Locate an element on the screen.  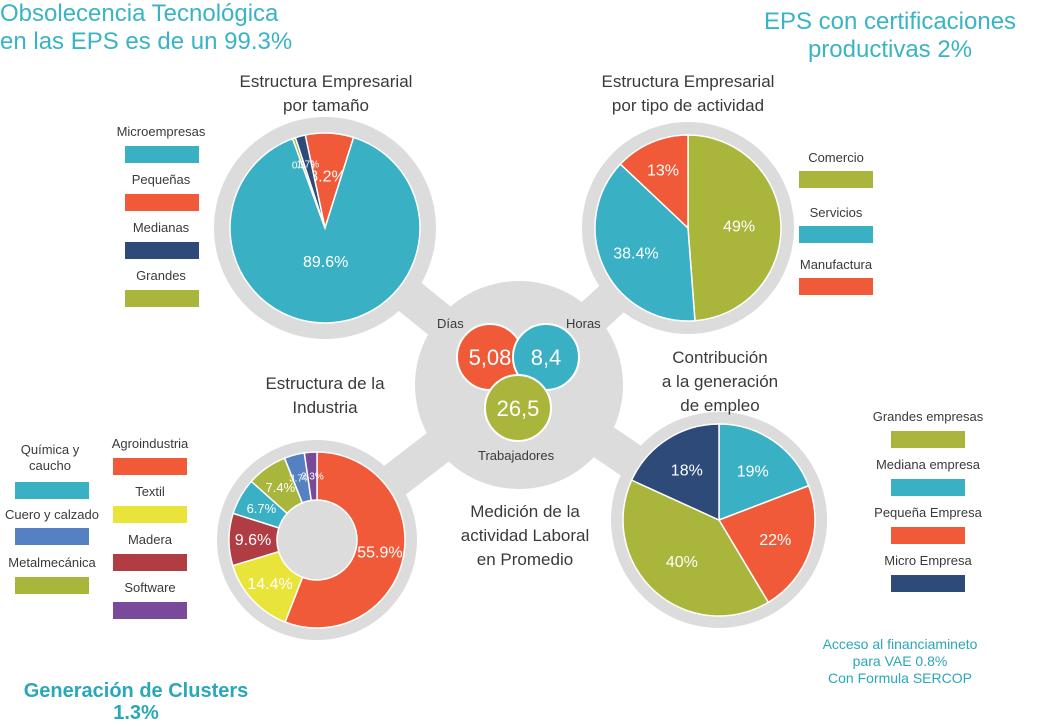
slice-software is located at coordinates (310, 476).